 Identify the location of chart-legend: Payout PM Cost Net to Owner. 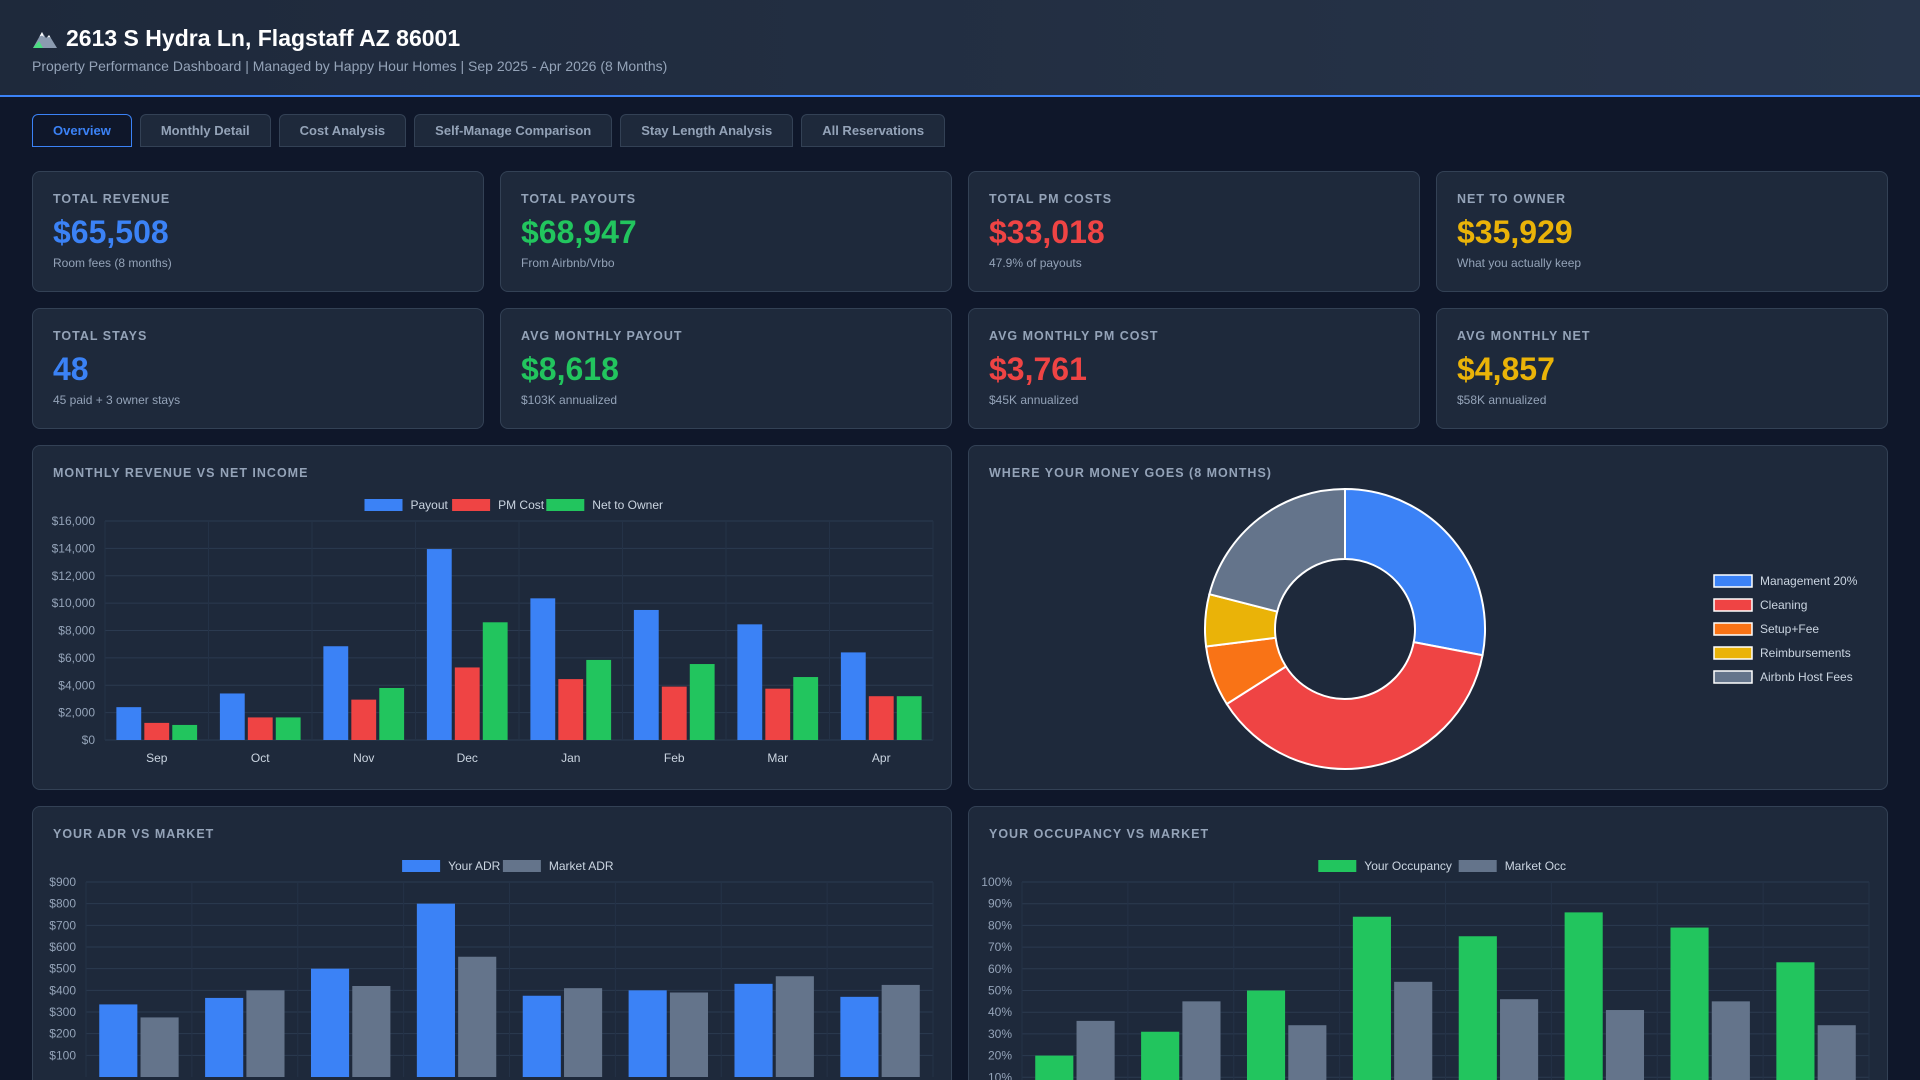
(513, 505).